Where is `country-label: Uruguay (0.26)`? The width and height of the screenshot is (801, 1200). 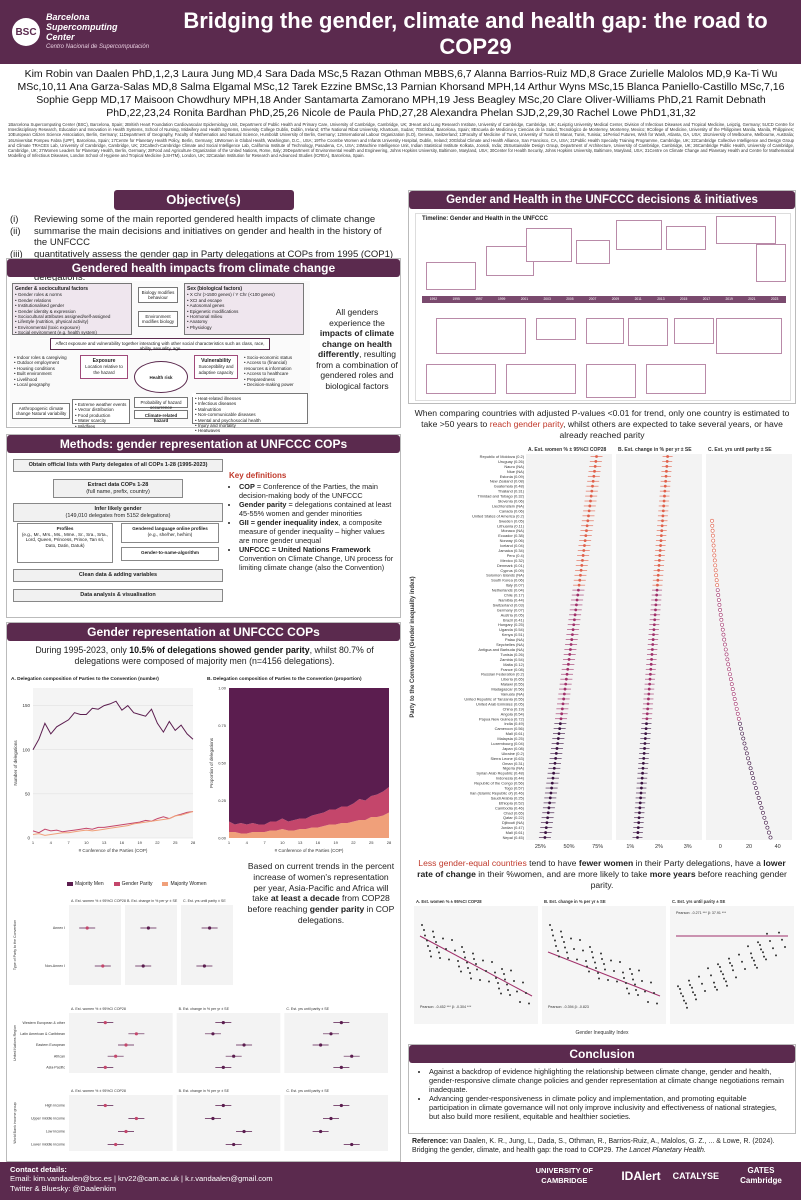 country-label: Uruguay (0.26) is located at coordinates (511, 461).